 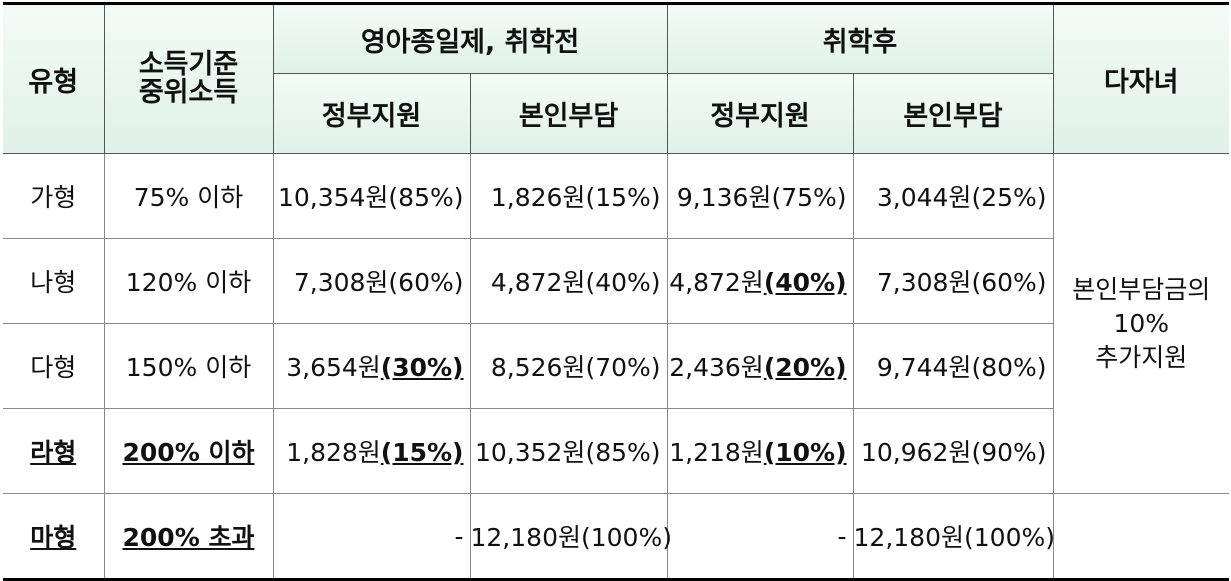 What do you see at coordinates (568, 196) in the screenshot?
I see `row-g1-self: 1,826원(15%)` at bounding box center [568, 196].